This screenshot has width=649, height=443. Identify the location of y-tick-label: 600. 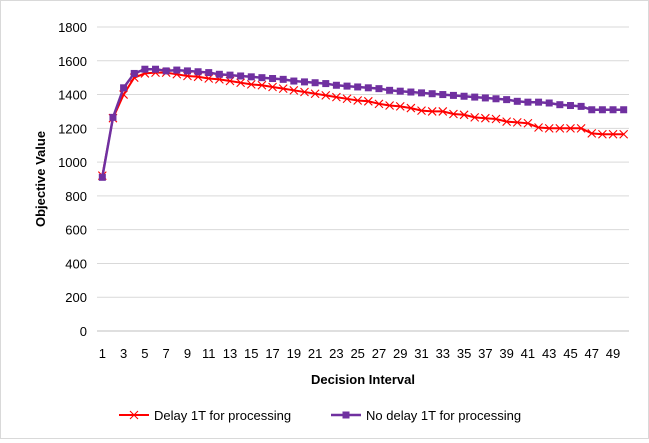
(76, 230).